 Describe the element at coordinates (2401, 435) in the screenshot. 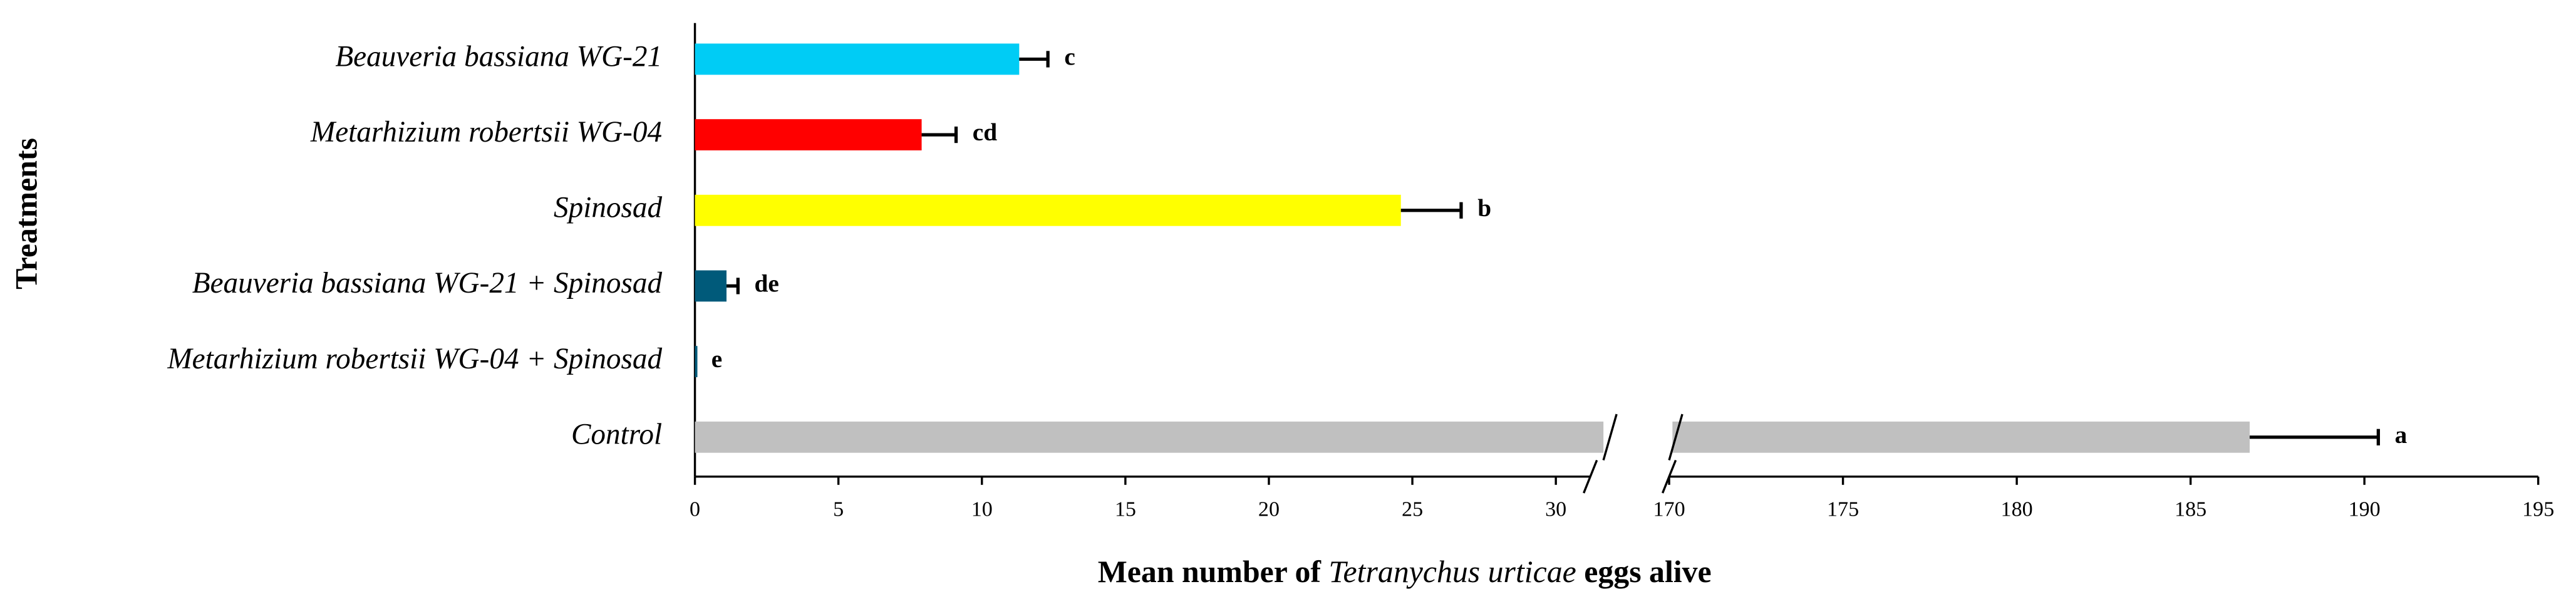

I see `significance-letter: a` at that location.